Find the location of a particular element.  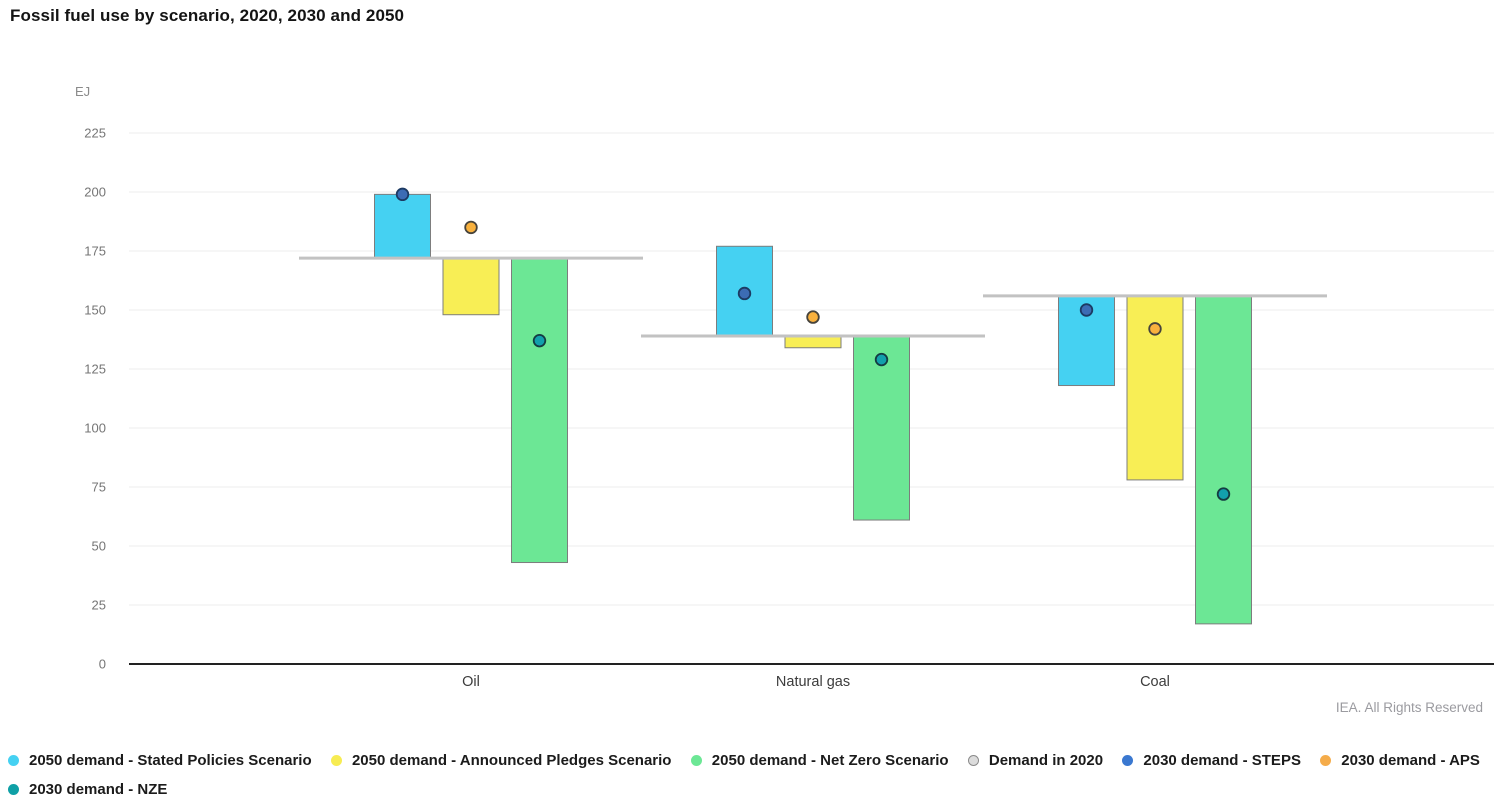

legend-label: 2030 demand - STEPS is located at coordinates (1222, 760).